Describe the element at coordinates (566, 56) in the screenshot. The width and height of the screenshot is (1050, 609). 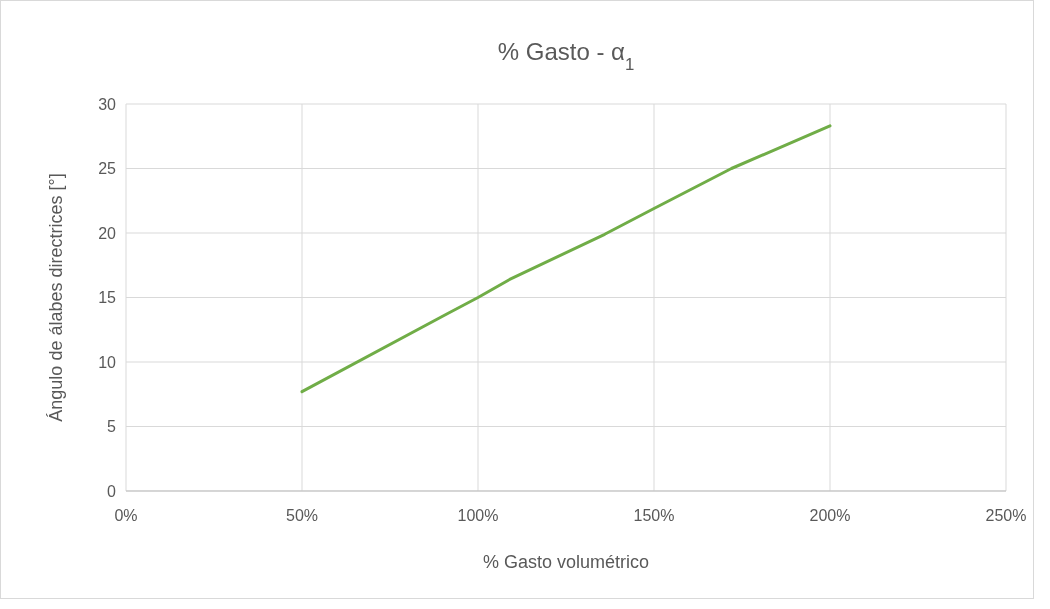
I see `chart-title: % Gasto - α$_{1}$` at that location.